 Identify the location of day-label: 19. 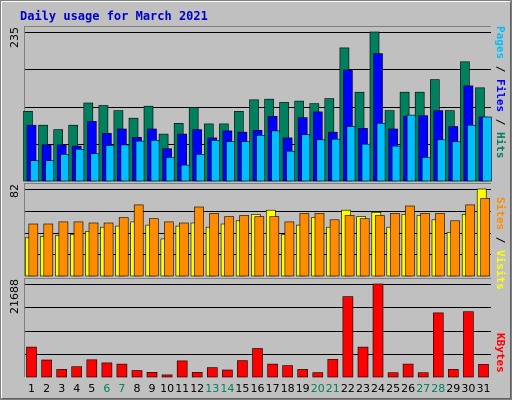
(303, 388).